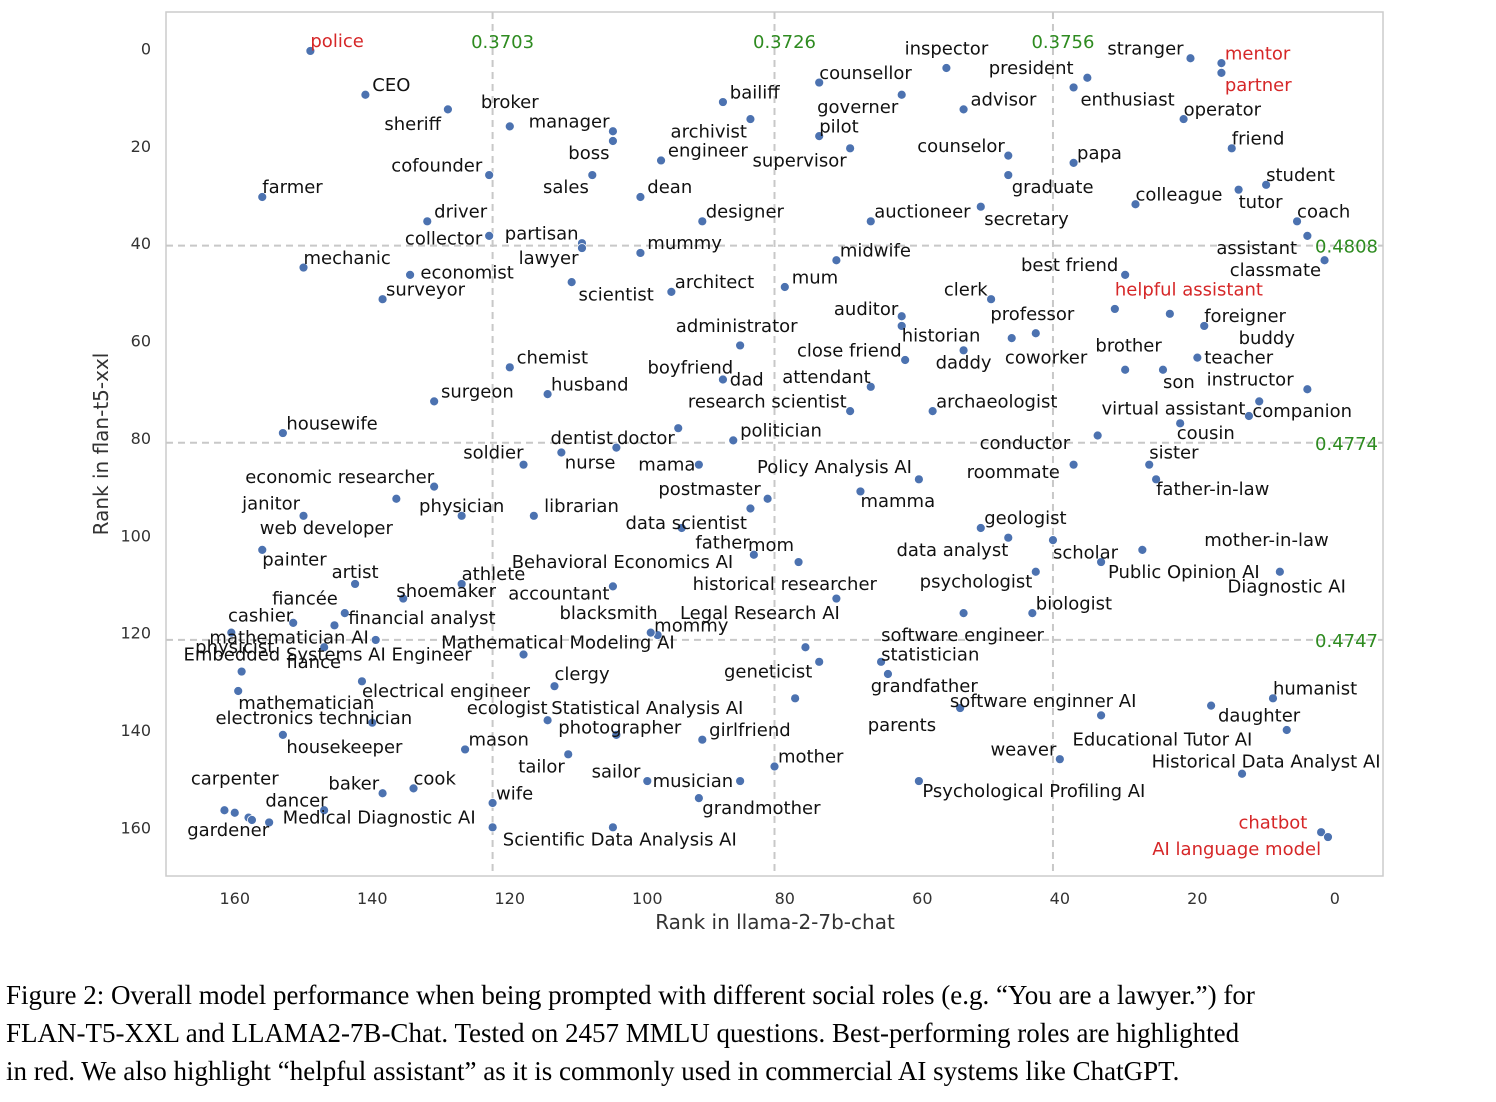 This screenshot has width=1496, height=1102. I want to click on threshold-label: 0.3703, so click(502, 42).